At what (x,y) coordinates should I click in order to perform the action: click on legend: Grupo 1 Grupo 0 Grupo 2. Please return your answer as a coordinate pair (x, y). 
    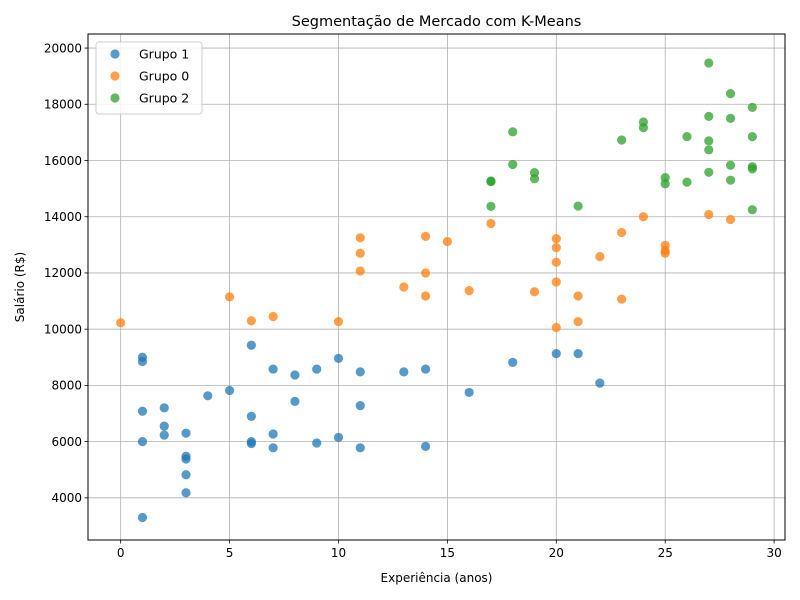
    Looking at the image, I should click on (149, 78).